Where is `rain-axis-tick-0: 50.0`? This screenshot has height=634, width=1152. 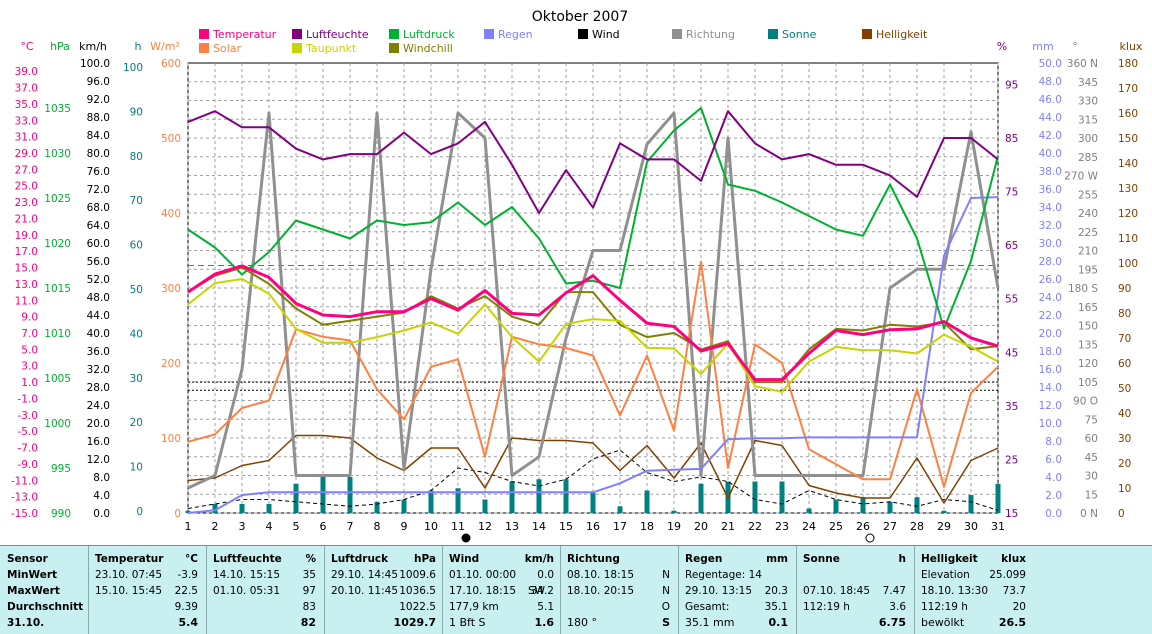 rain-axis-tick-0: 50.0 is located at coordinates (1050, 64).